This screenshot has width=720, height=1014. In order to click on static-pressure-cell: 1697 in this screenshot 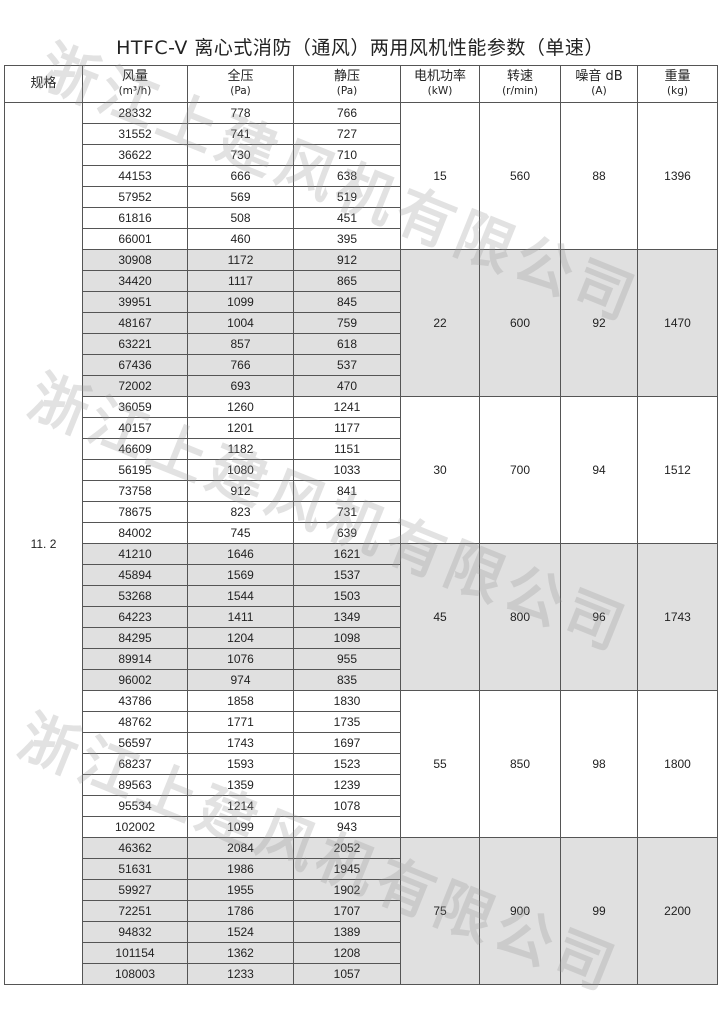, I will do `click(347, 743)`.